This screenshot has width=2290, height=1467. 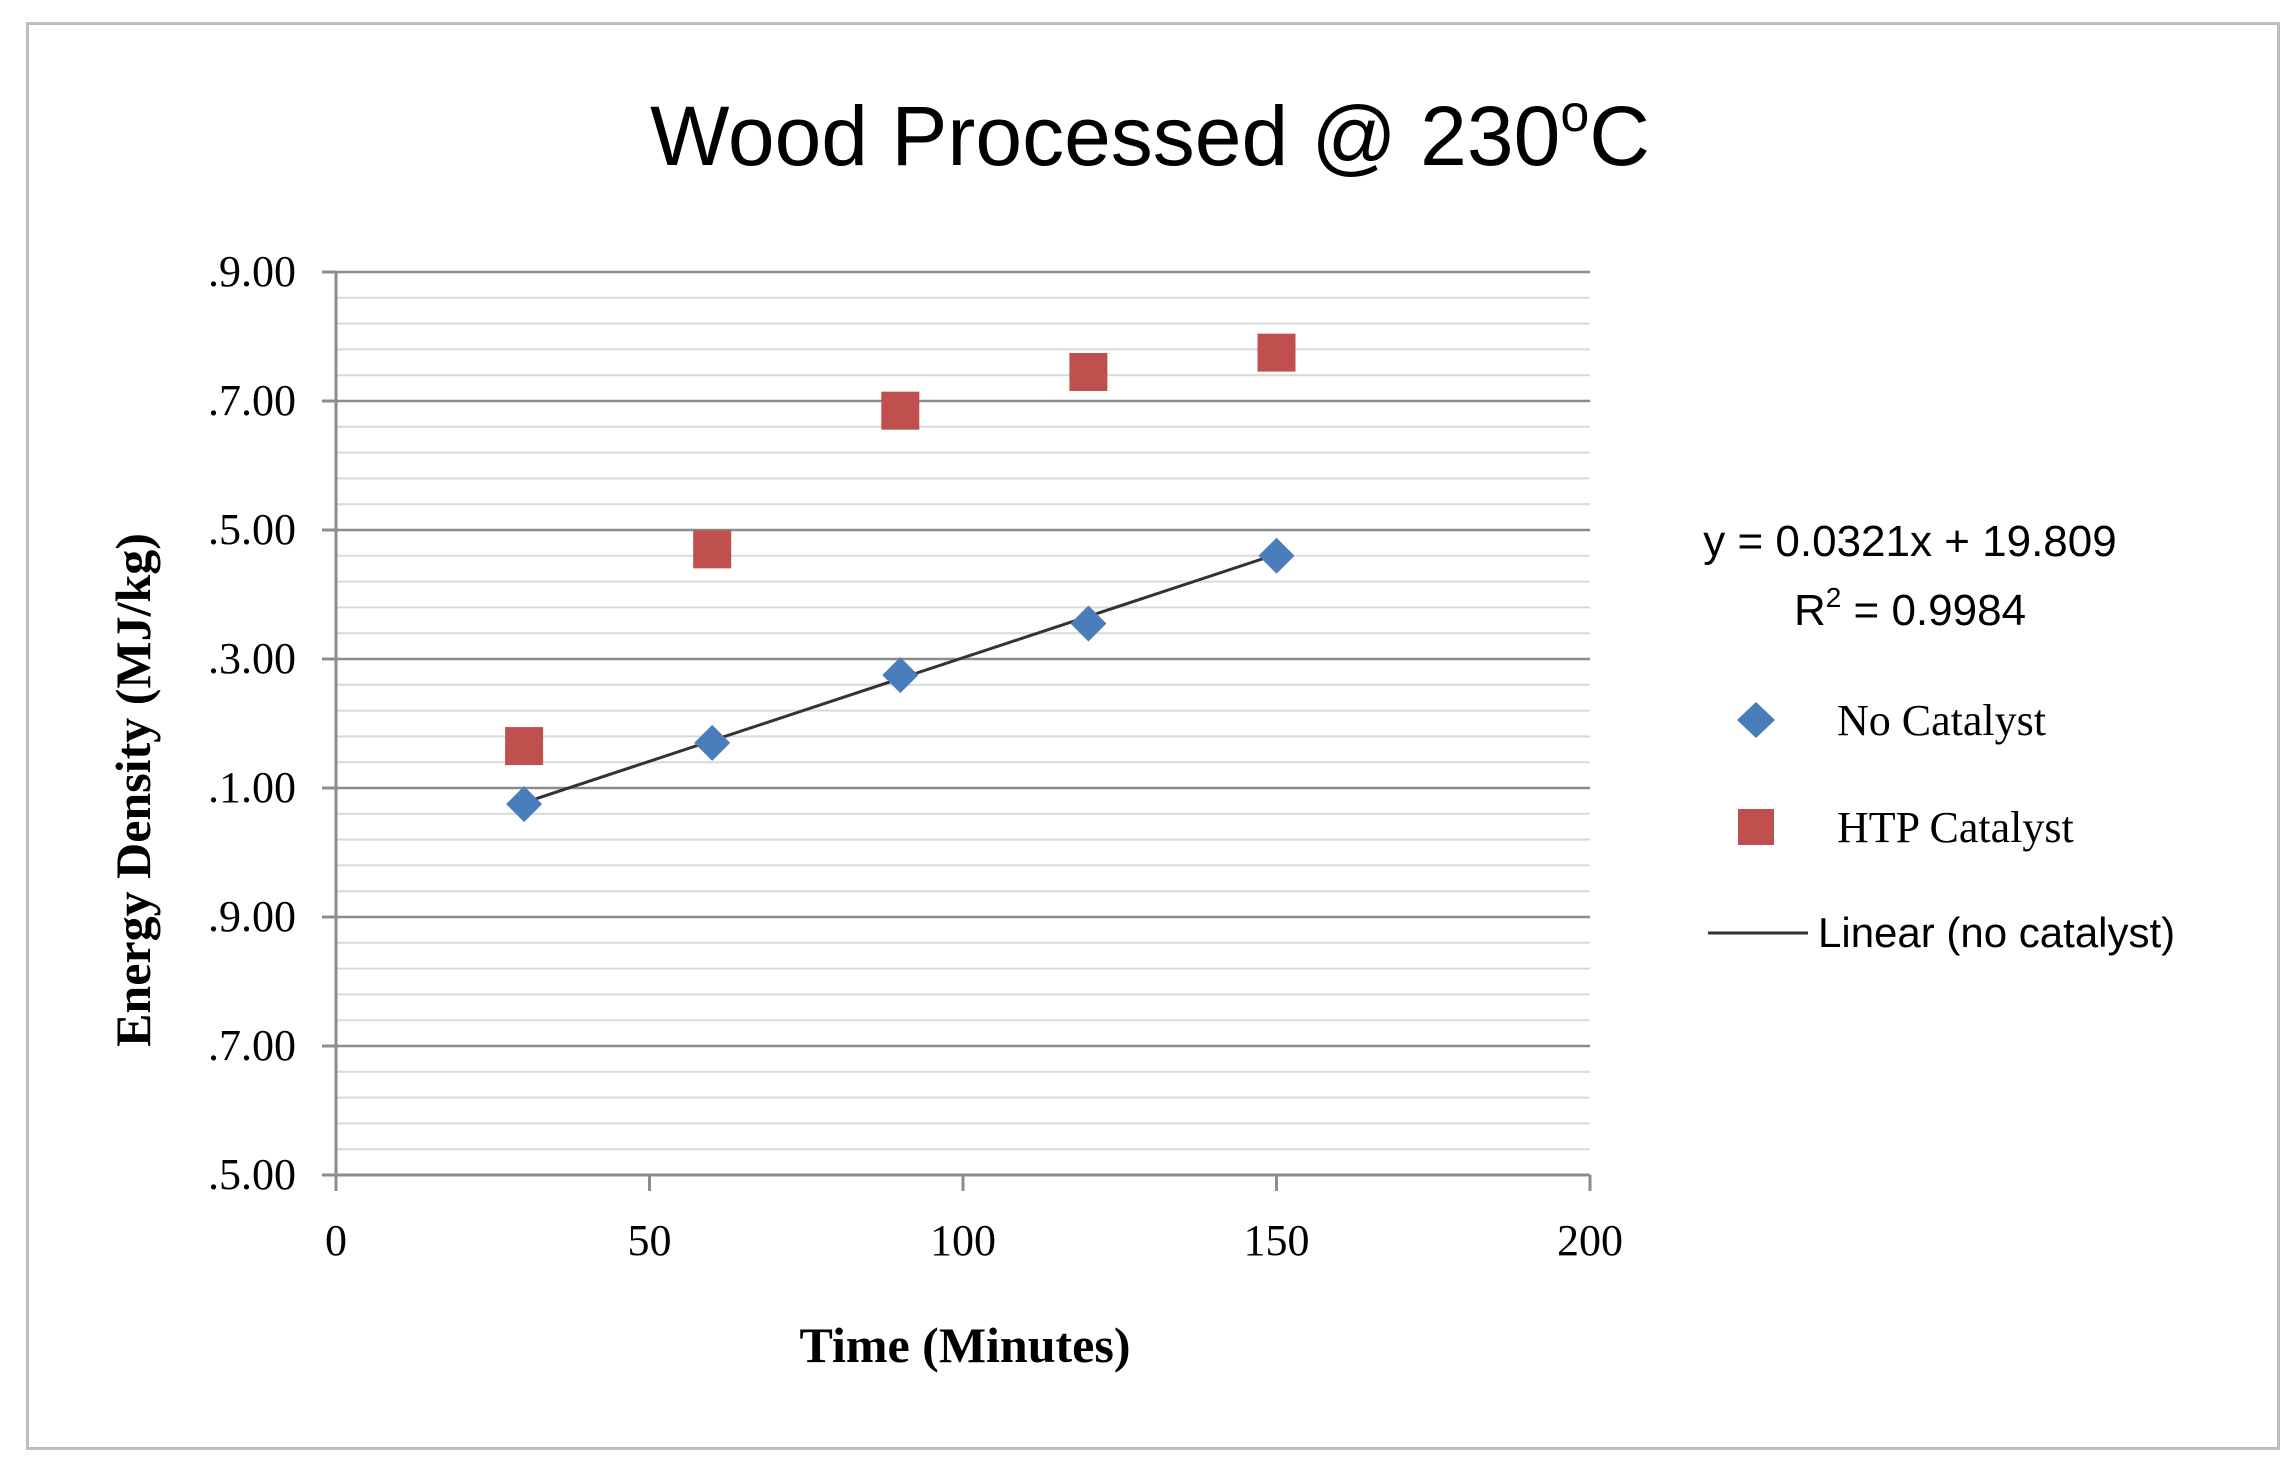 What do you see at coordinates (1941, 720) in the screenshot?
I see `legend-label-no-catalyst: No Catalyst` at bounding box center [1941, 720].